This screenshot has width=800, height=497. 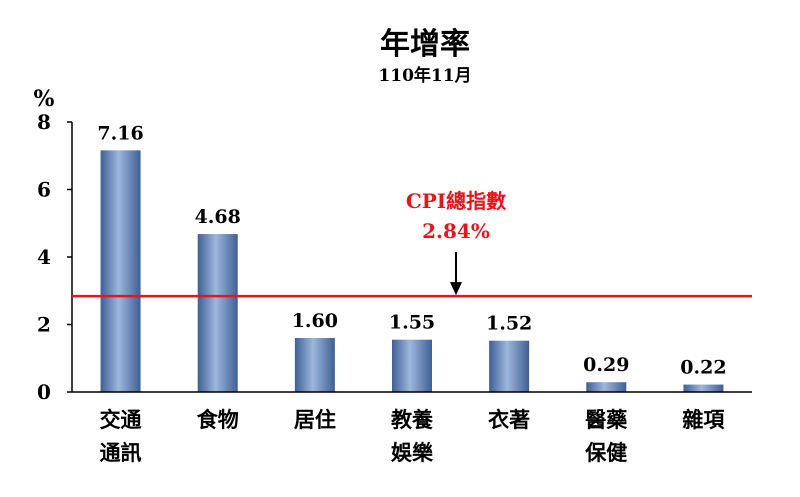 I want to click on y-tick-label: 0, so click(x=44, y=392).